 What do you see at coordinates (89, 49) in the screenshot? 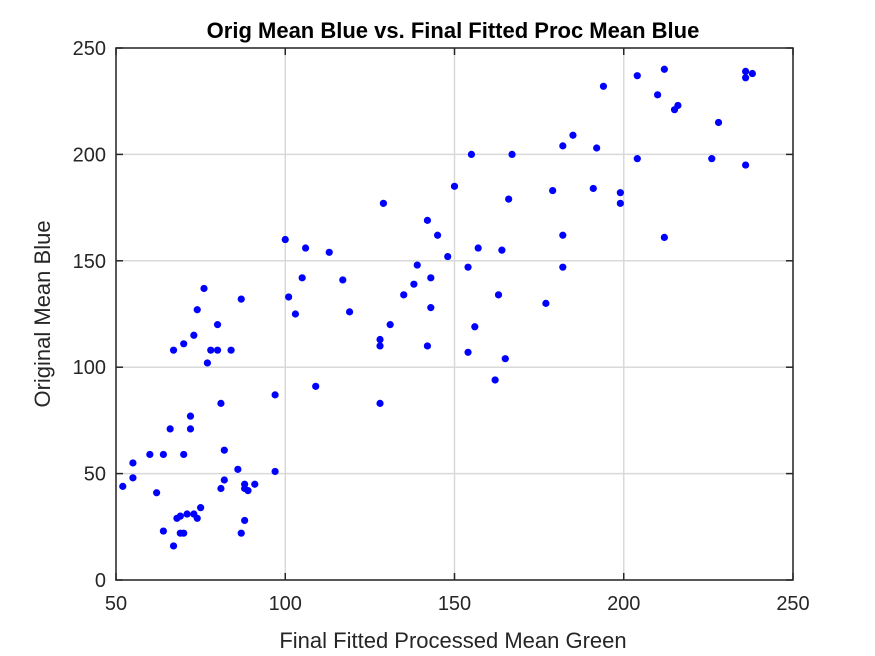
I see `y-tick-label: 250` at bounding box center [89, 49].